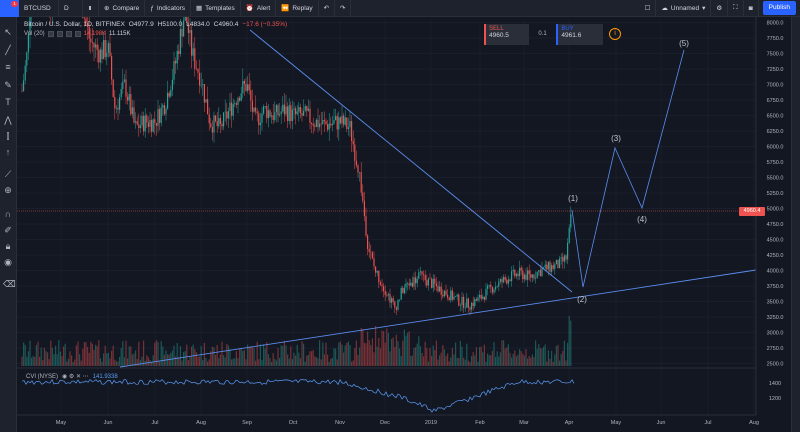  I want to click on alert-button: ⏰ Alert, so click(259, 8).